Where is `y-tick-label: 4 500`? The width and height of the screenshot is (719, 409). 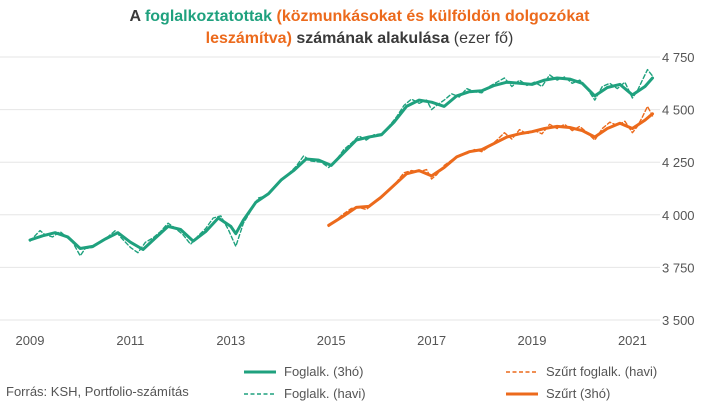 y-tick-label: 4 500 is located at coordinates (678, 110).